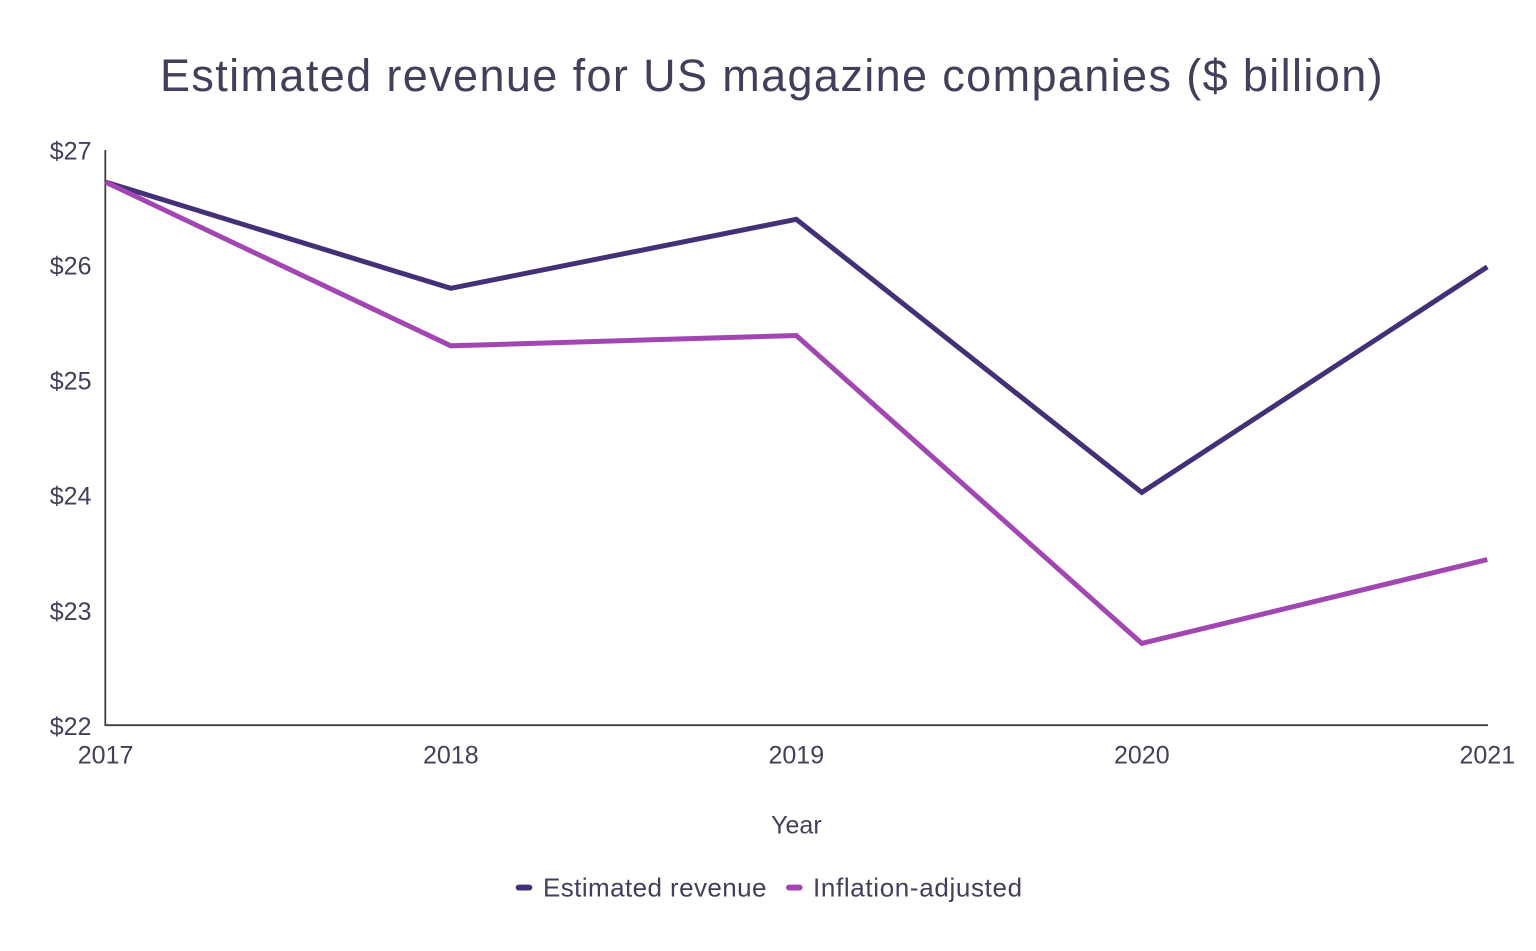 This screenshot has height=951, width=1536. I want to click on svg-text: Year, so click(796, 826).